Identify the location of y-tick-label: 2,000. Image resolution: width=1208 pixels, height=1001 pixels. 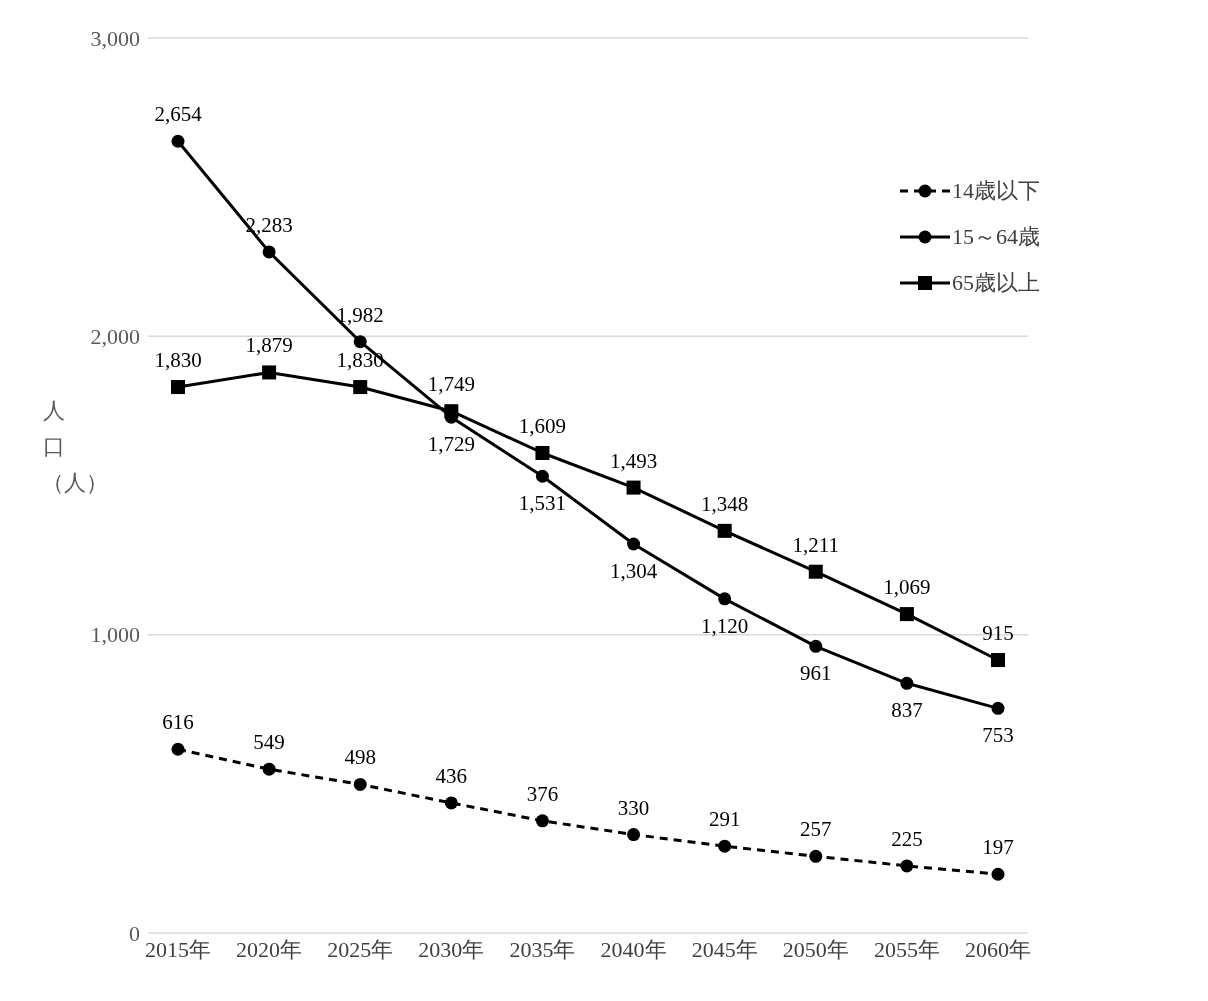
(115, 337).